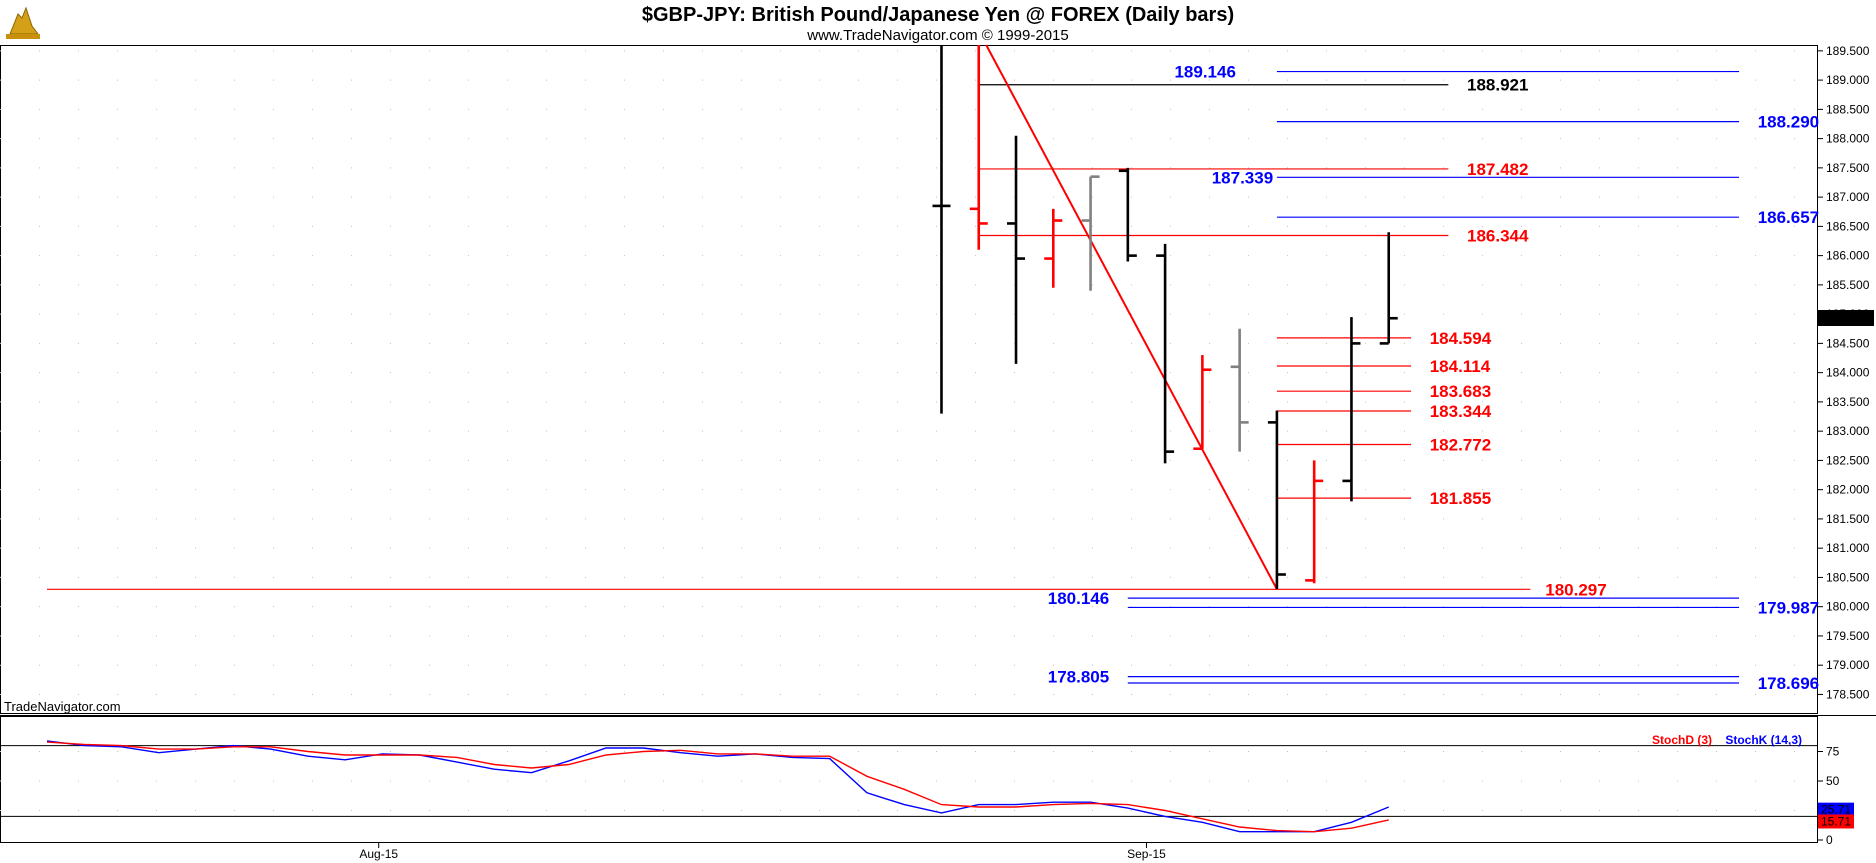 The width and height of the screenshot is (1876, 863). What do you see at coordinates (1461, 338) in the screenshot?
I see `level-label: 184.594` at bounding box center [1461, 338].